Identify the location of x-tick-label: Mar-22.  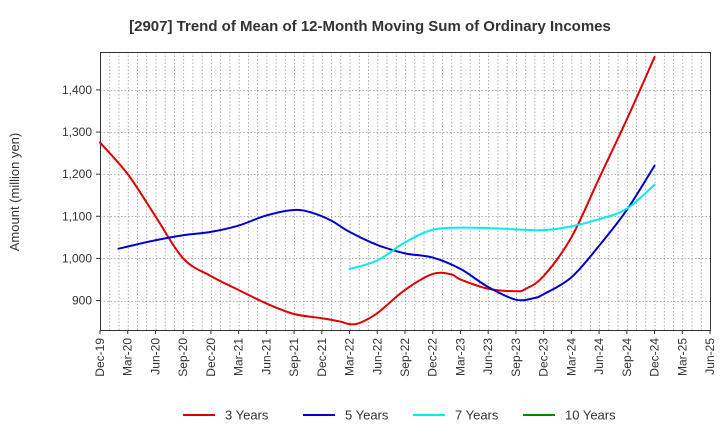
(350, 357).